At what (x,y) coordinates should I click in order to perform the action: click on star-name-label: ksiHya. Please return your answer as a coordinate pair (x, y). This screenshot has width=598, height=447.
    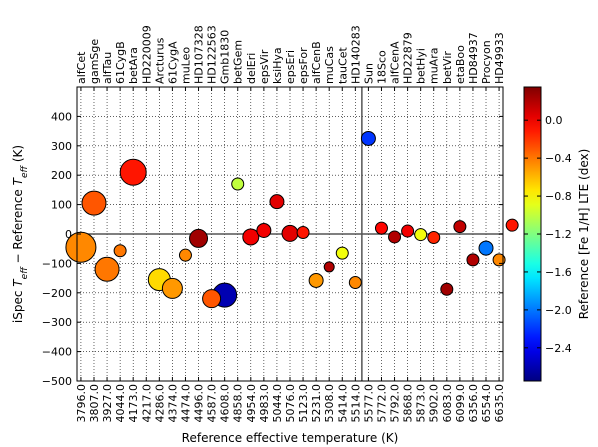
    Looking at the image, I should click on (277, 65).